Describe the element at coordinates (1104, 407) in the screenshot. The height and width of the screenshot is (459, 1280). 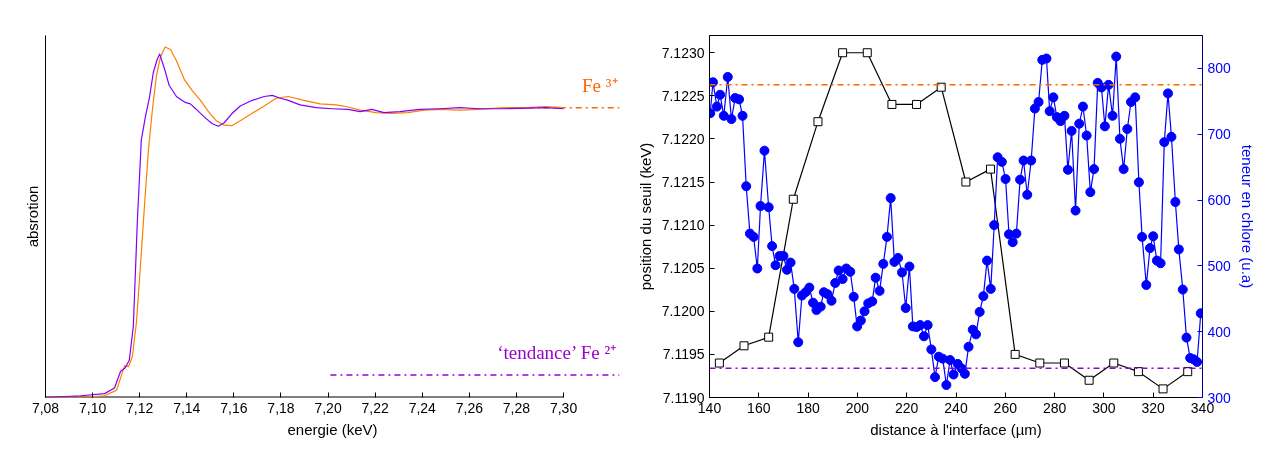
I see `x-tick-label: 300` at that location.